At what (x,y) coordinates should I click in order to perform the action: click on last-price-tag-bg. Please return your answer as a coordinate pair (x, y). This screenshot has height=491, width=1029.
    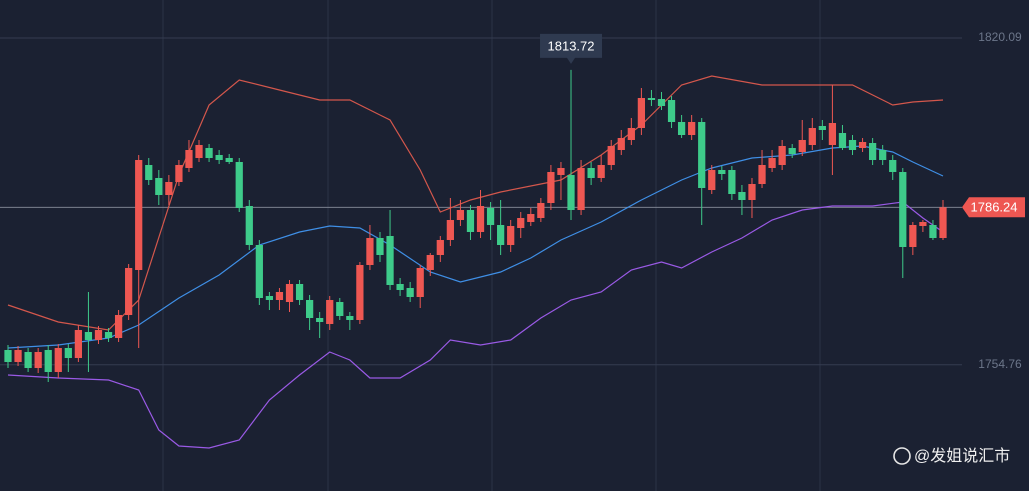
    Looking at the image, I should click on (993, 207).